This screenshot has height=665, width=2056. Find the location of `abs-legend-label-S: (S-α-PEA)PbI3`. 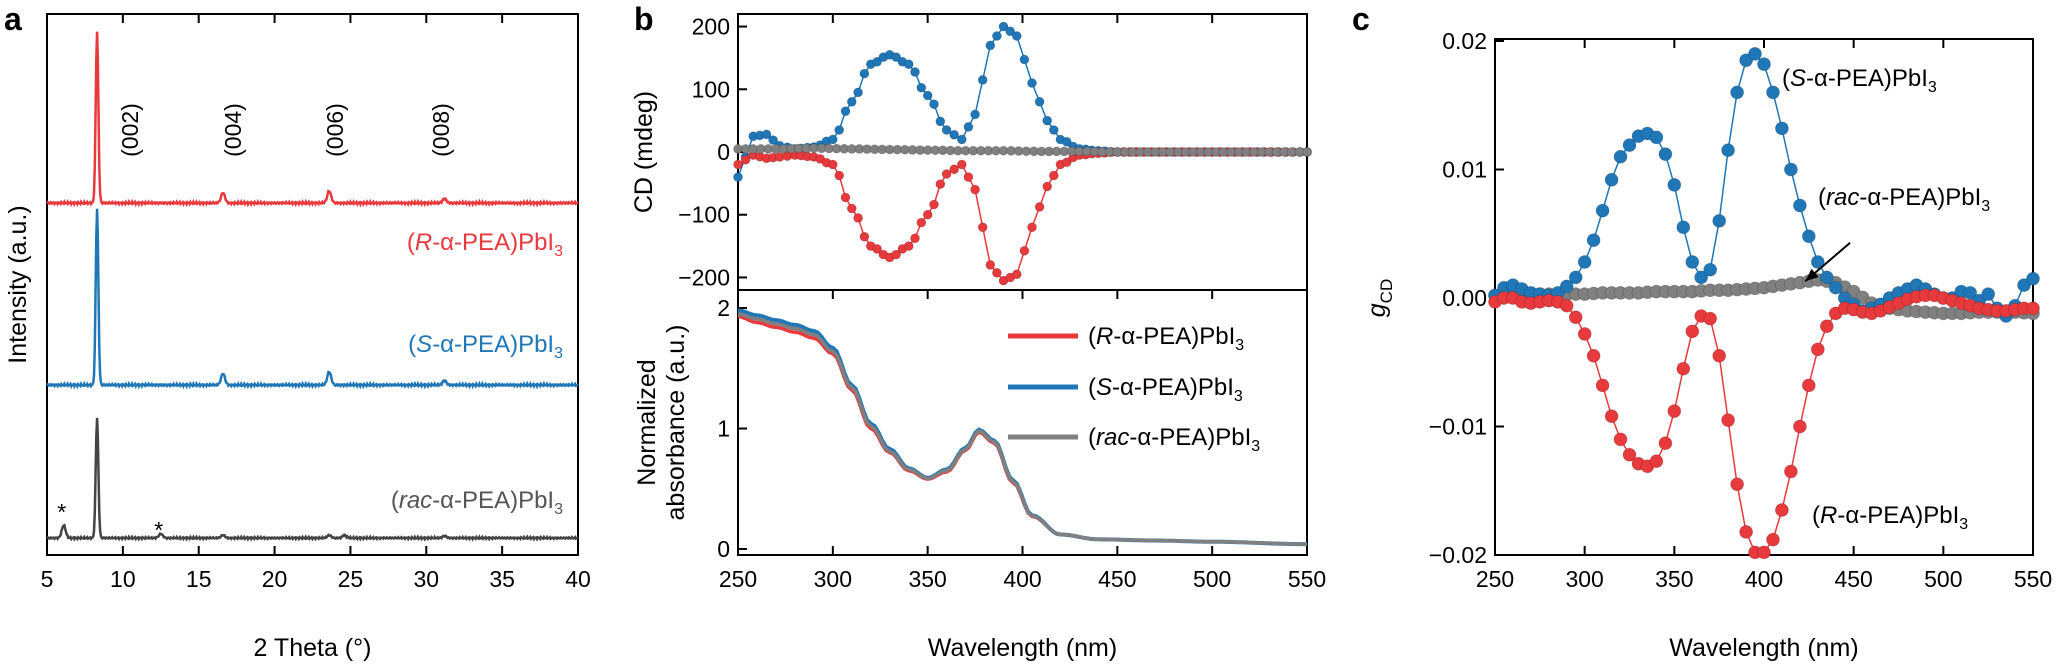

abs-legend-label-S: (S-α-PEA)PbI3 is located at coordinates (1165, 389).